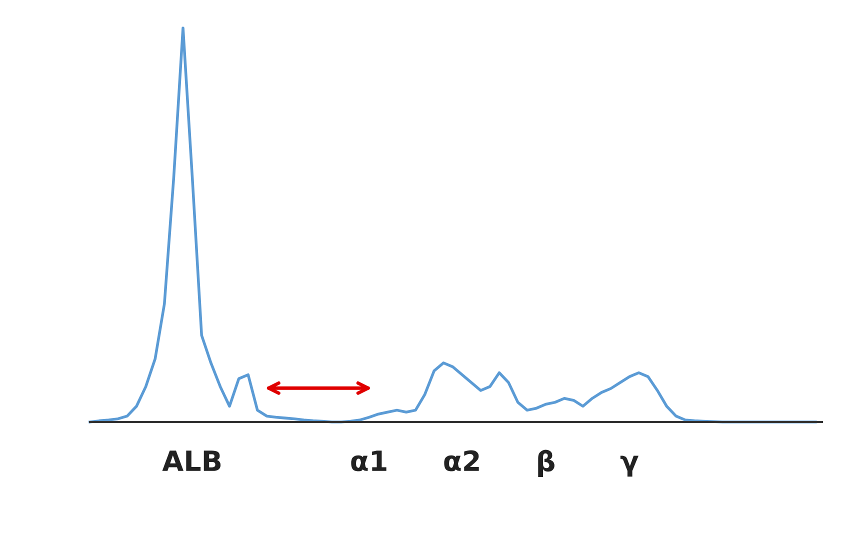 Image resolution: width=861 pixels, height=540 pixels. Describe the element at coordinates (546, 464) in the screenshot. I see `x-tick-label: β` at that location.